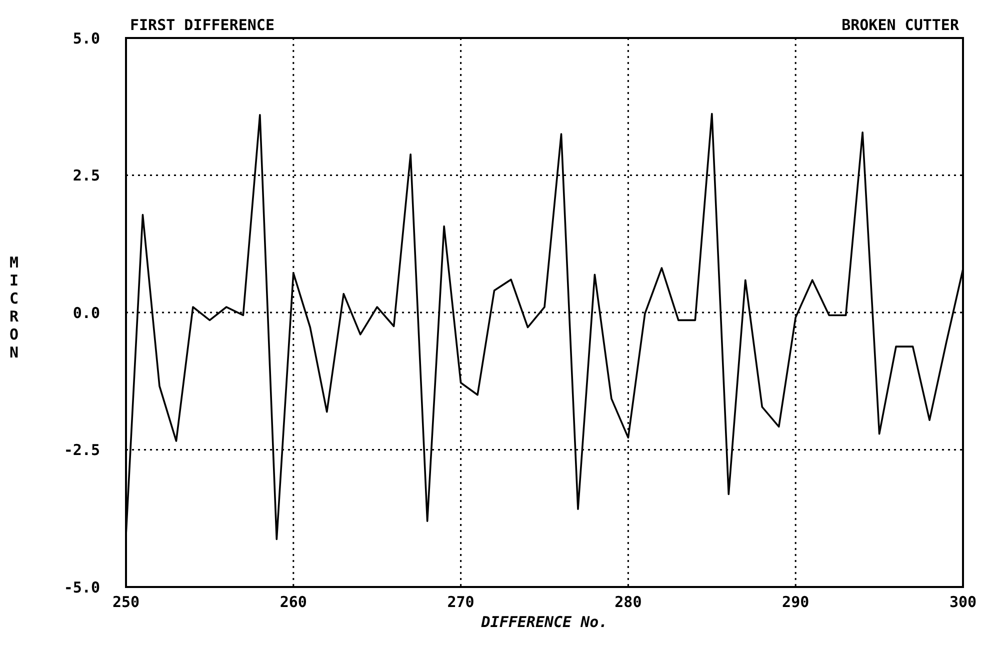 This screenshot has width=987, height=646. What do you see at coordinates (86, 38) in the screenshot?
I see `y-tick-label: 5.0` at bounding box center [86, 38].